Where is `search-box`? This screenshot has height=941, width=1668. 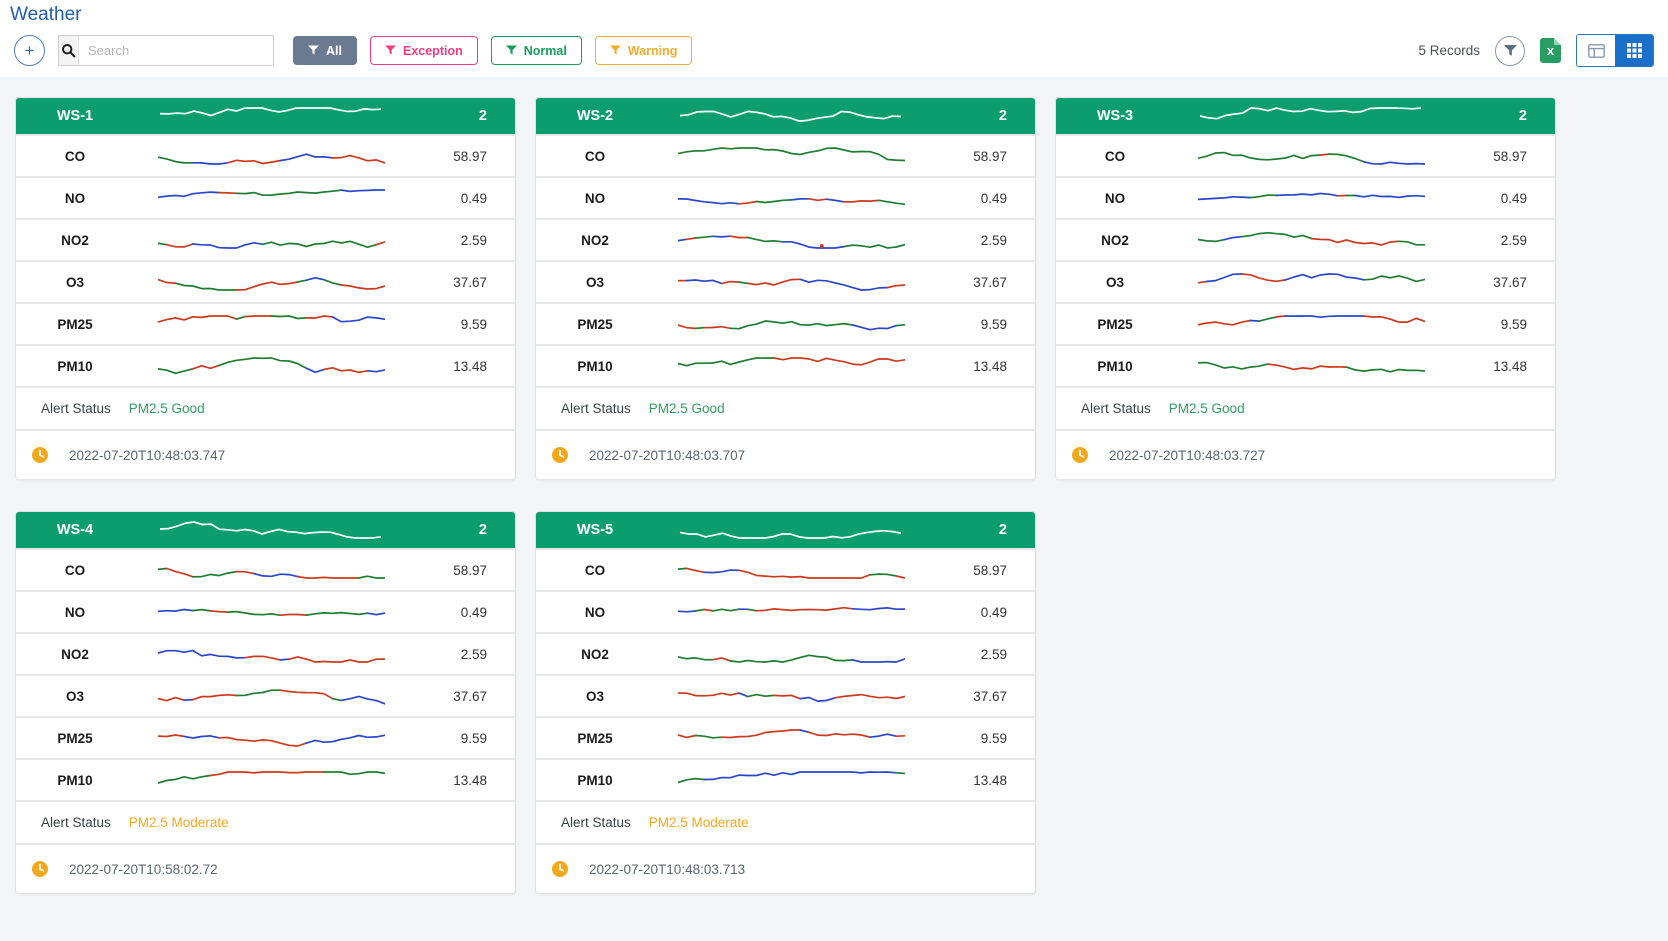 search-box is located at coordinates (166, 50).